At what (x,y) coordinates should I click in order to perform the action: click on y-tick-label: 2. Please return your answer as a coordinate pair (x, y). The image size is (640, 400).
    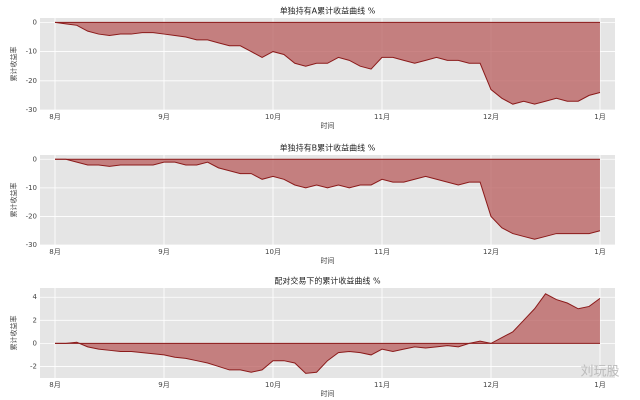
    Looking at the image, I should click on (35, 320).